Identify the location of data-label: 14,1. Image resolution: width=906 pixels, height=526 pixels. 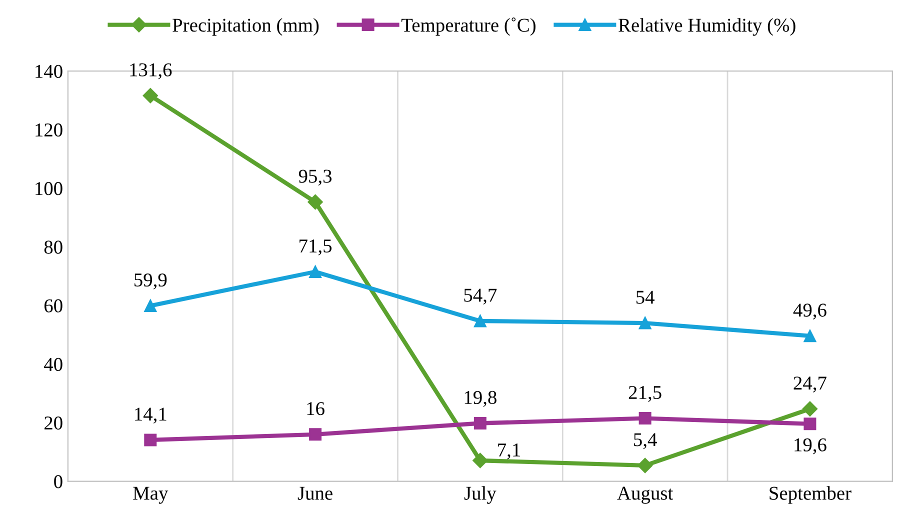
(150, 416).